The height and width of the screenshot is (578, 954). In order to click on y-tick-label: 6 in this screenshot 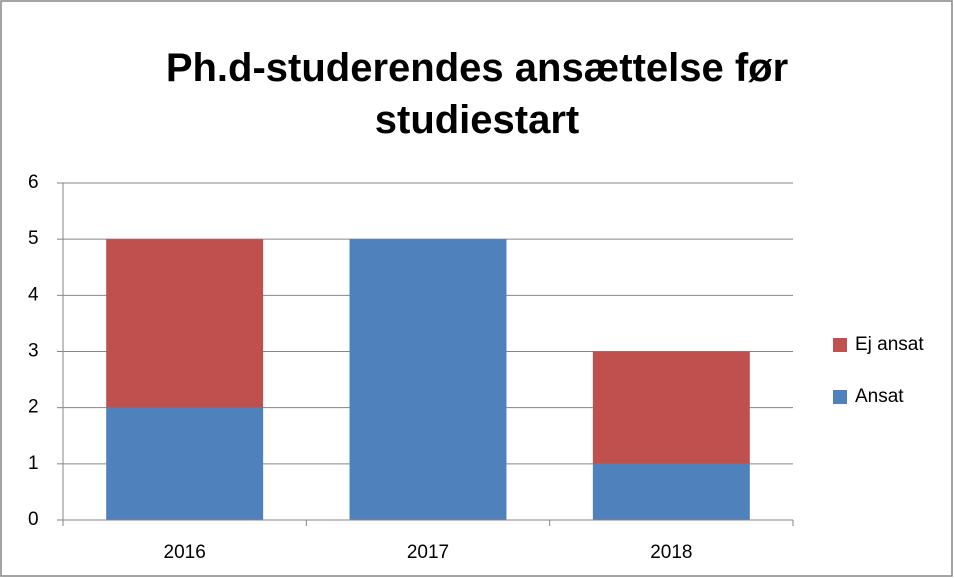, I will do `click(33, 182)`.